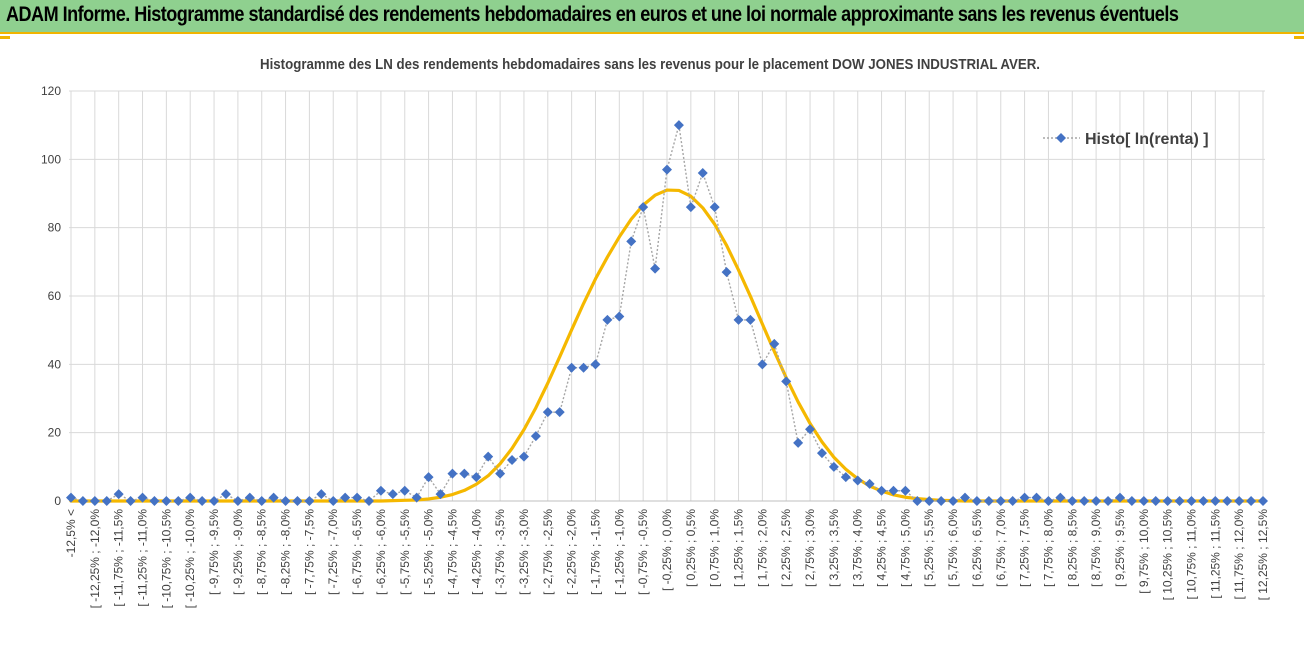 Image resolution: width=1304 pixels, height=653 pixels. I want to click on x-tick-label: [ -1,75% ; -1,5%, so click(595, 552).